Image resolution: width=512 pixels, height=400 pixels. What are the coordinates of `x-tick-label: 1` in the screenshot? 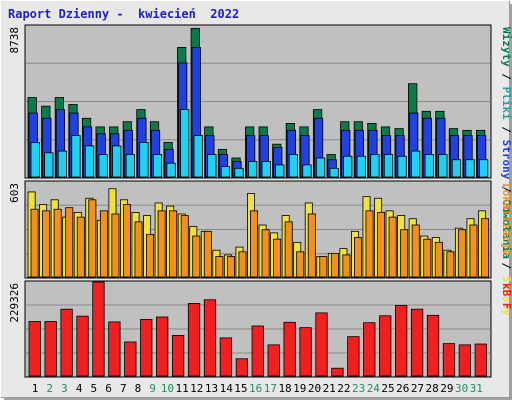 It's located at (35, 388).